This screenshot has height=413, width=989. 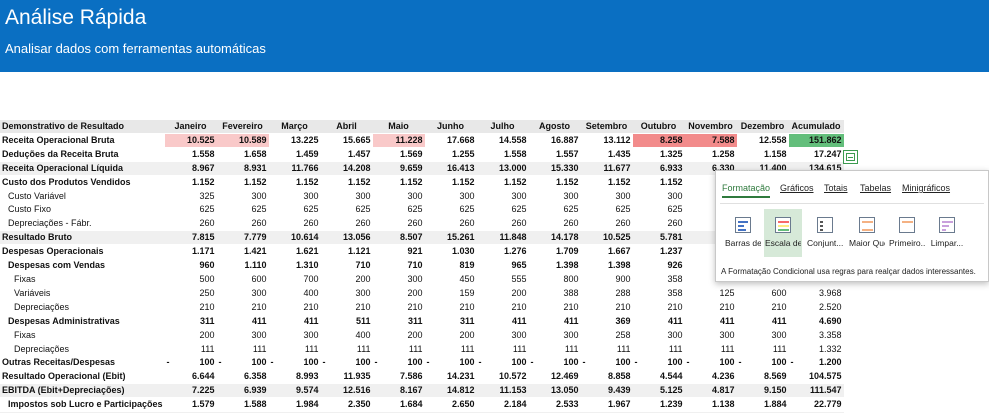 I want to click on row-label: Resultado Operacional (Ebit), so click(x=82, y=377).